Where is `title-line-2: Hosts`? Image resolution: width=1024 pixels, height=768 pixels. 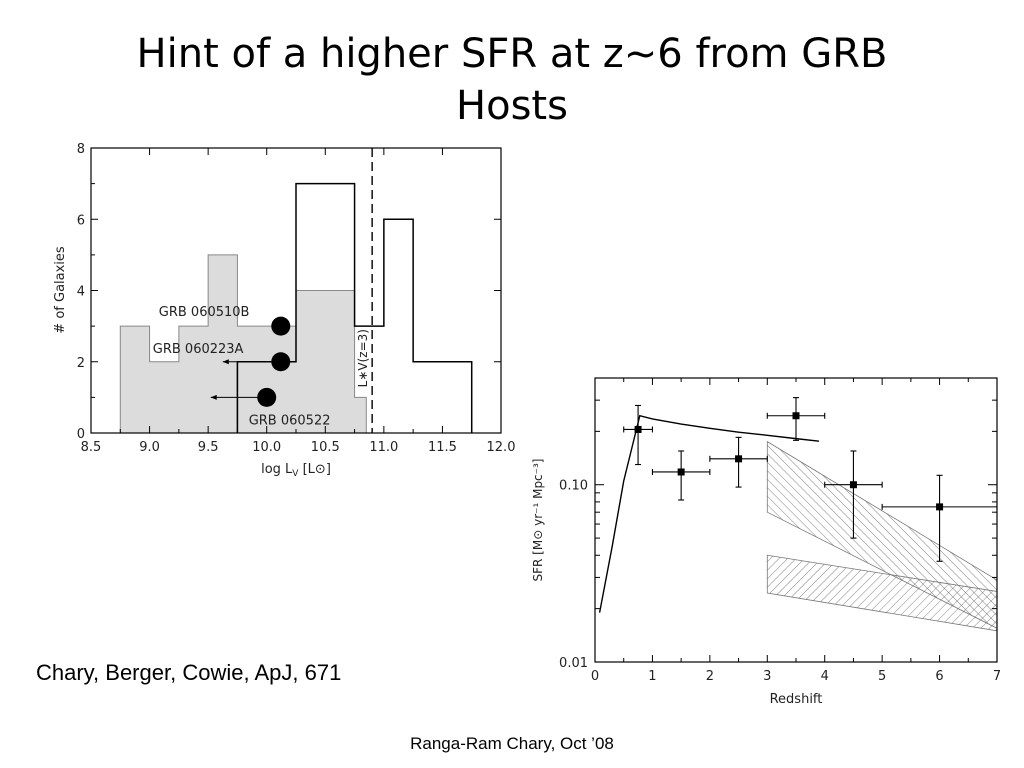
title-line-2: Hosts is located at coordinates (512, 106).